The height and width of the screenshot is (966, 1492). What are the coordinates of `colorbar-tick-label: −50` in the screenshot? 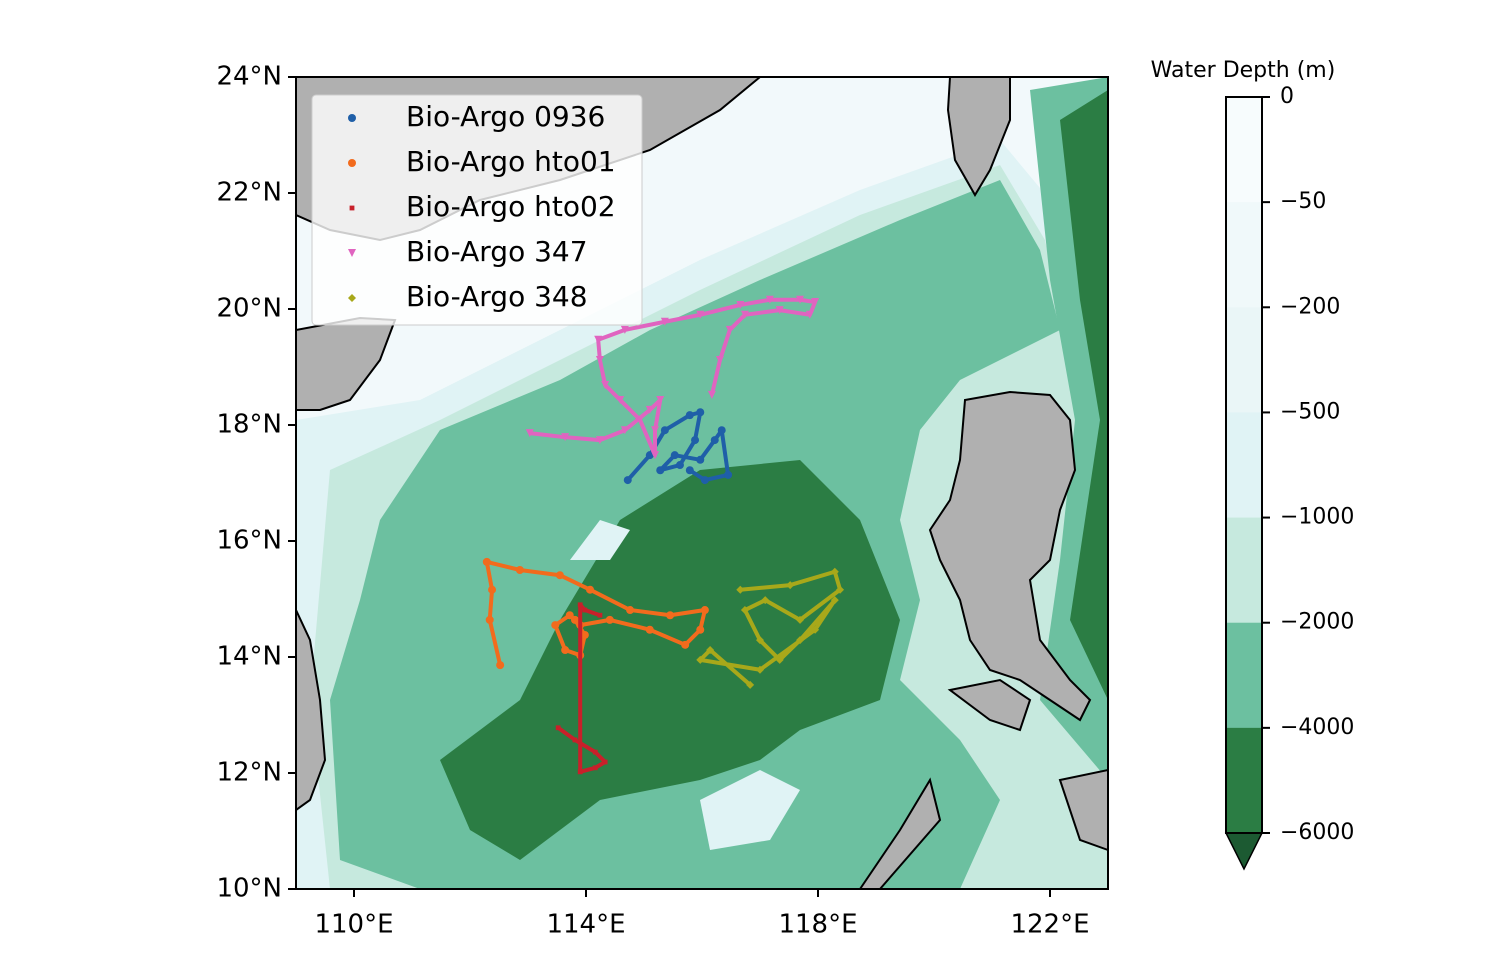 It's located at (1303, 201).